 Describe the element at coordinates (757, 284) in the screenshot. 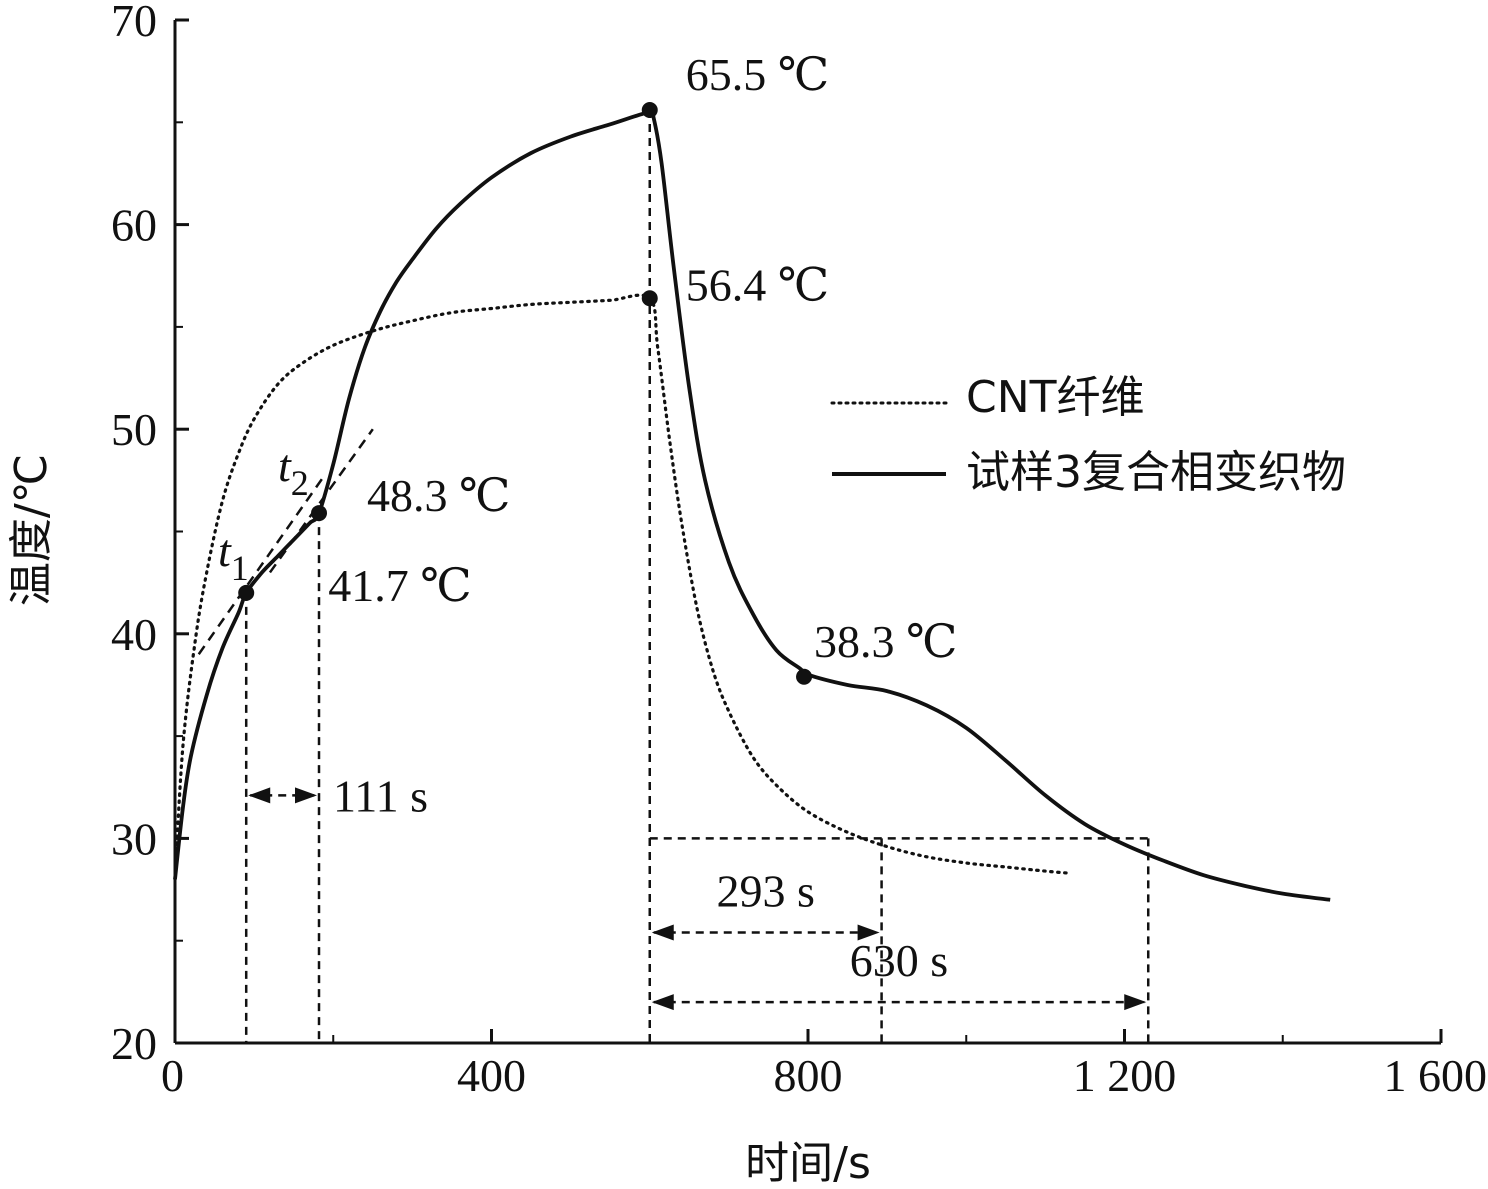

I see `key-point-label: 56.4 ℃` at that location.